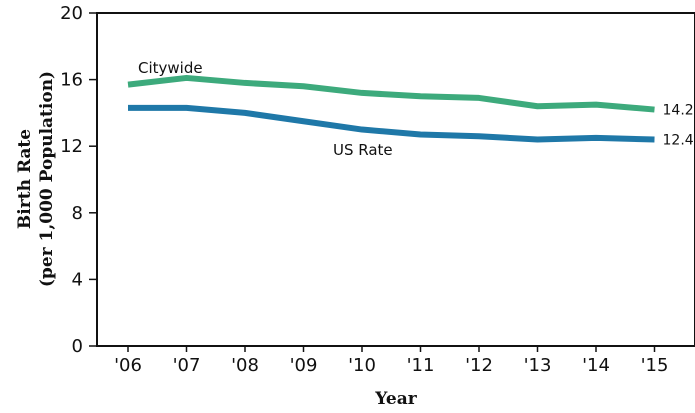 This screenshot has height=413, width=695. What do you see at coordinates (47, 179) in the screenshot?
I see `y-axis-title-line: (per 1,000 Population)` at bounding box center [47, 179].